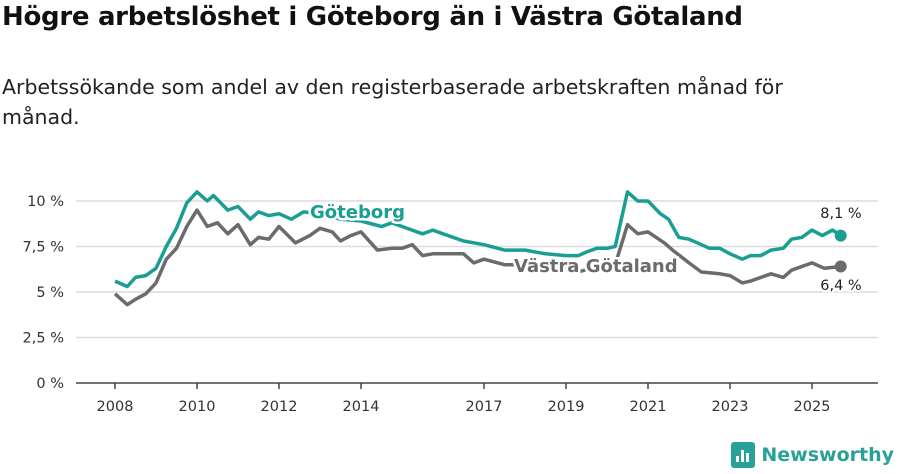  What do you see at coordinates (827, 455) in the screenshot?
I see `brand-name: Newsworthy` at bounding box center [827, 455].